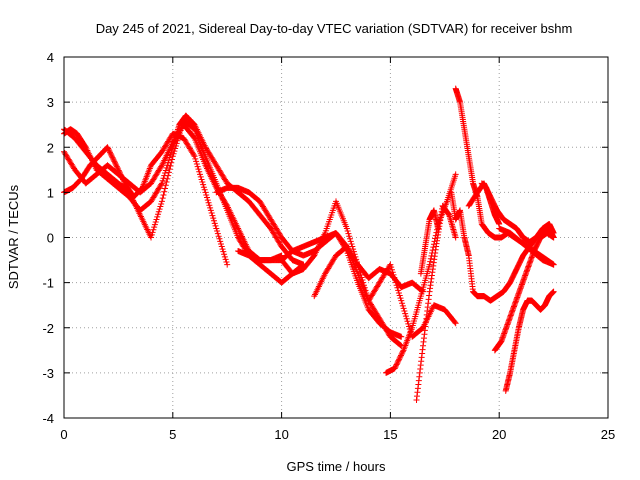 Image resolution: width=640 pixels, height=480 pixels. What do you see at coordinates (50, 192) in the screenshot?
I see `y-tick-label: 1` at bounding box center [50, 192].